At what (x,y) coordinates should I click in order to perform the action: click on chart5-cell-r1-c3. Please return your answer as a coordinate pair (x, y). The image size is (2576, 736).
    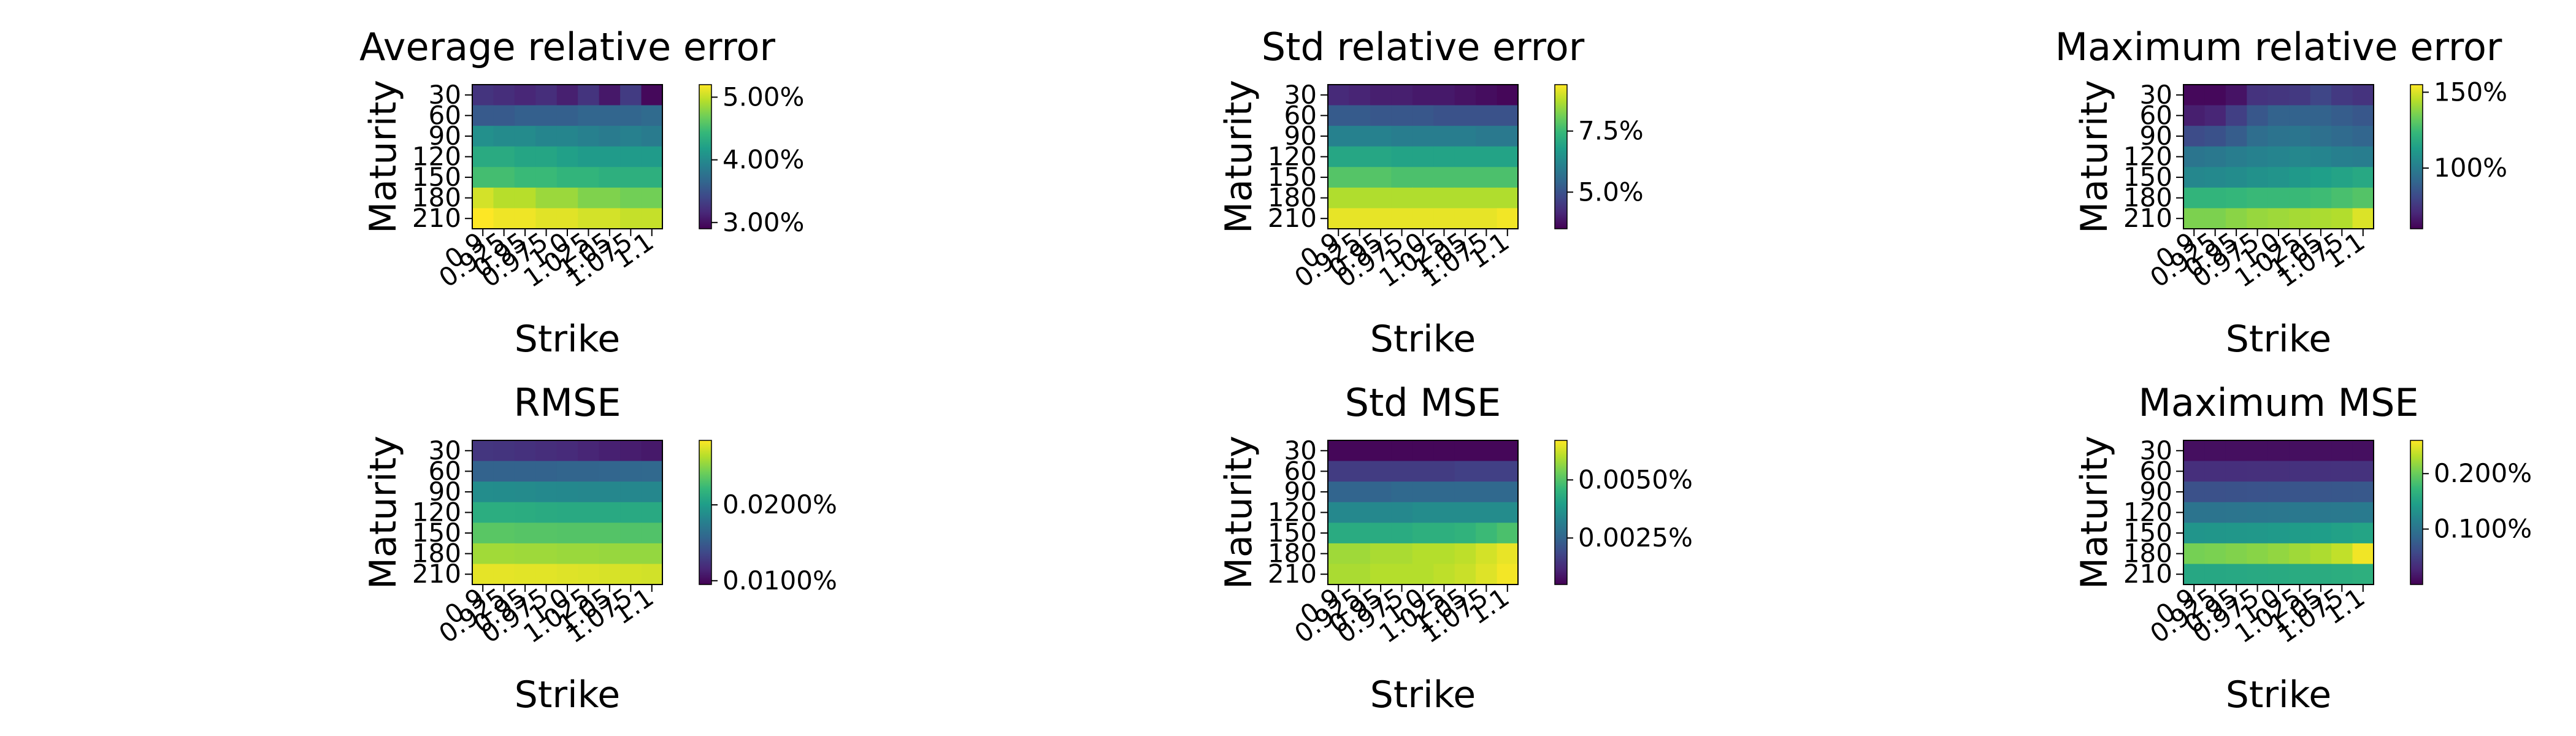
    Looking at the image, I should click on (1402, 471).